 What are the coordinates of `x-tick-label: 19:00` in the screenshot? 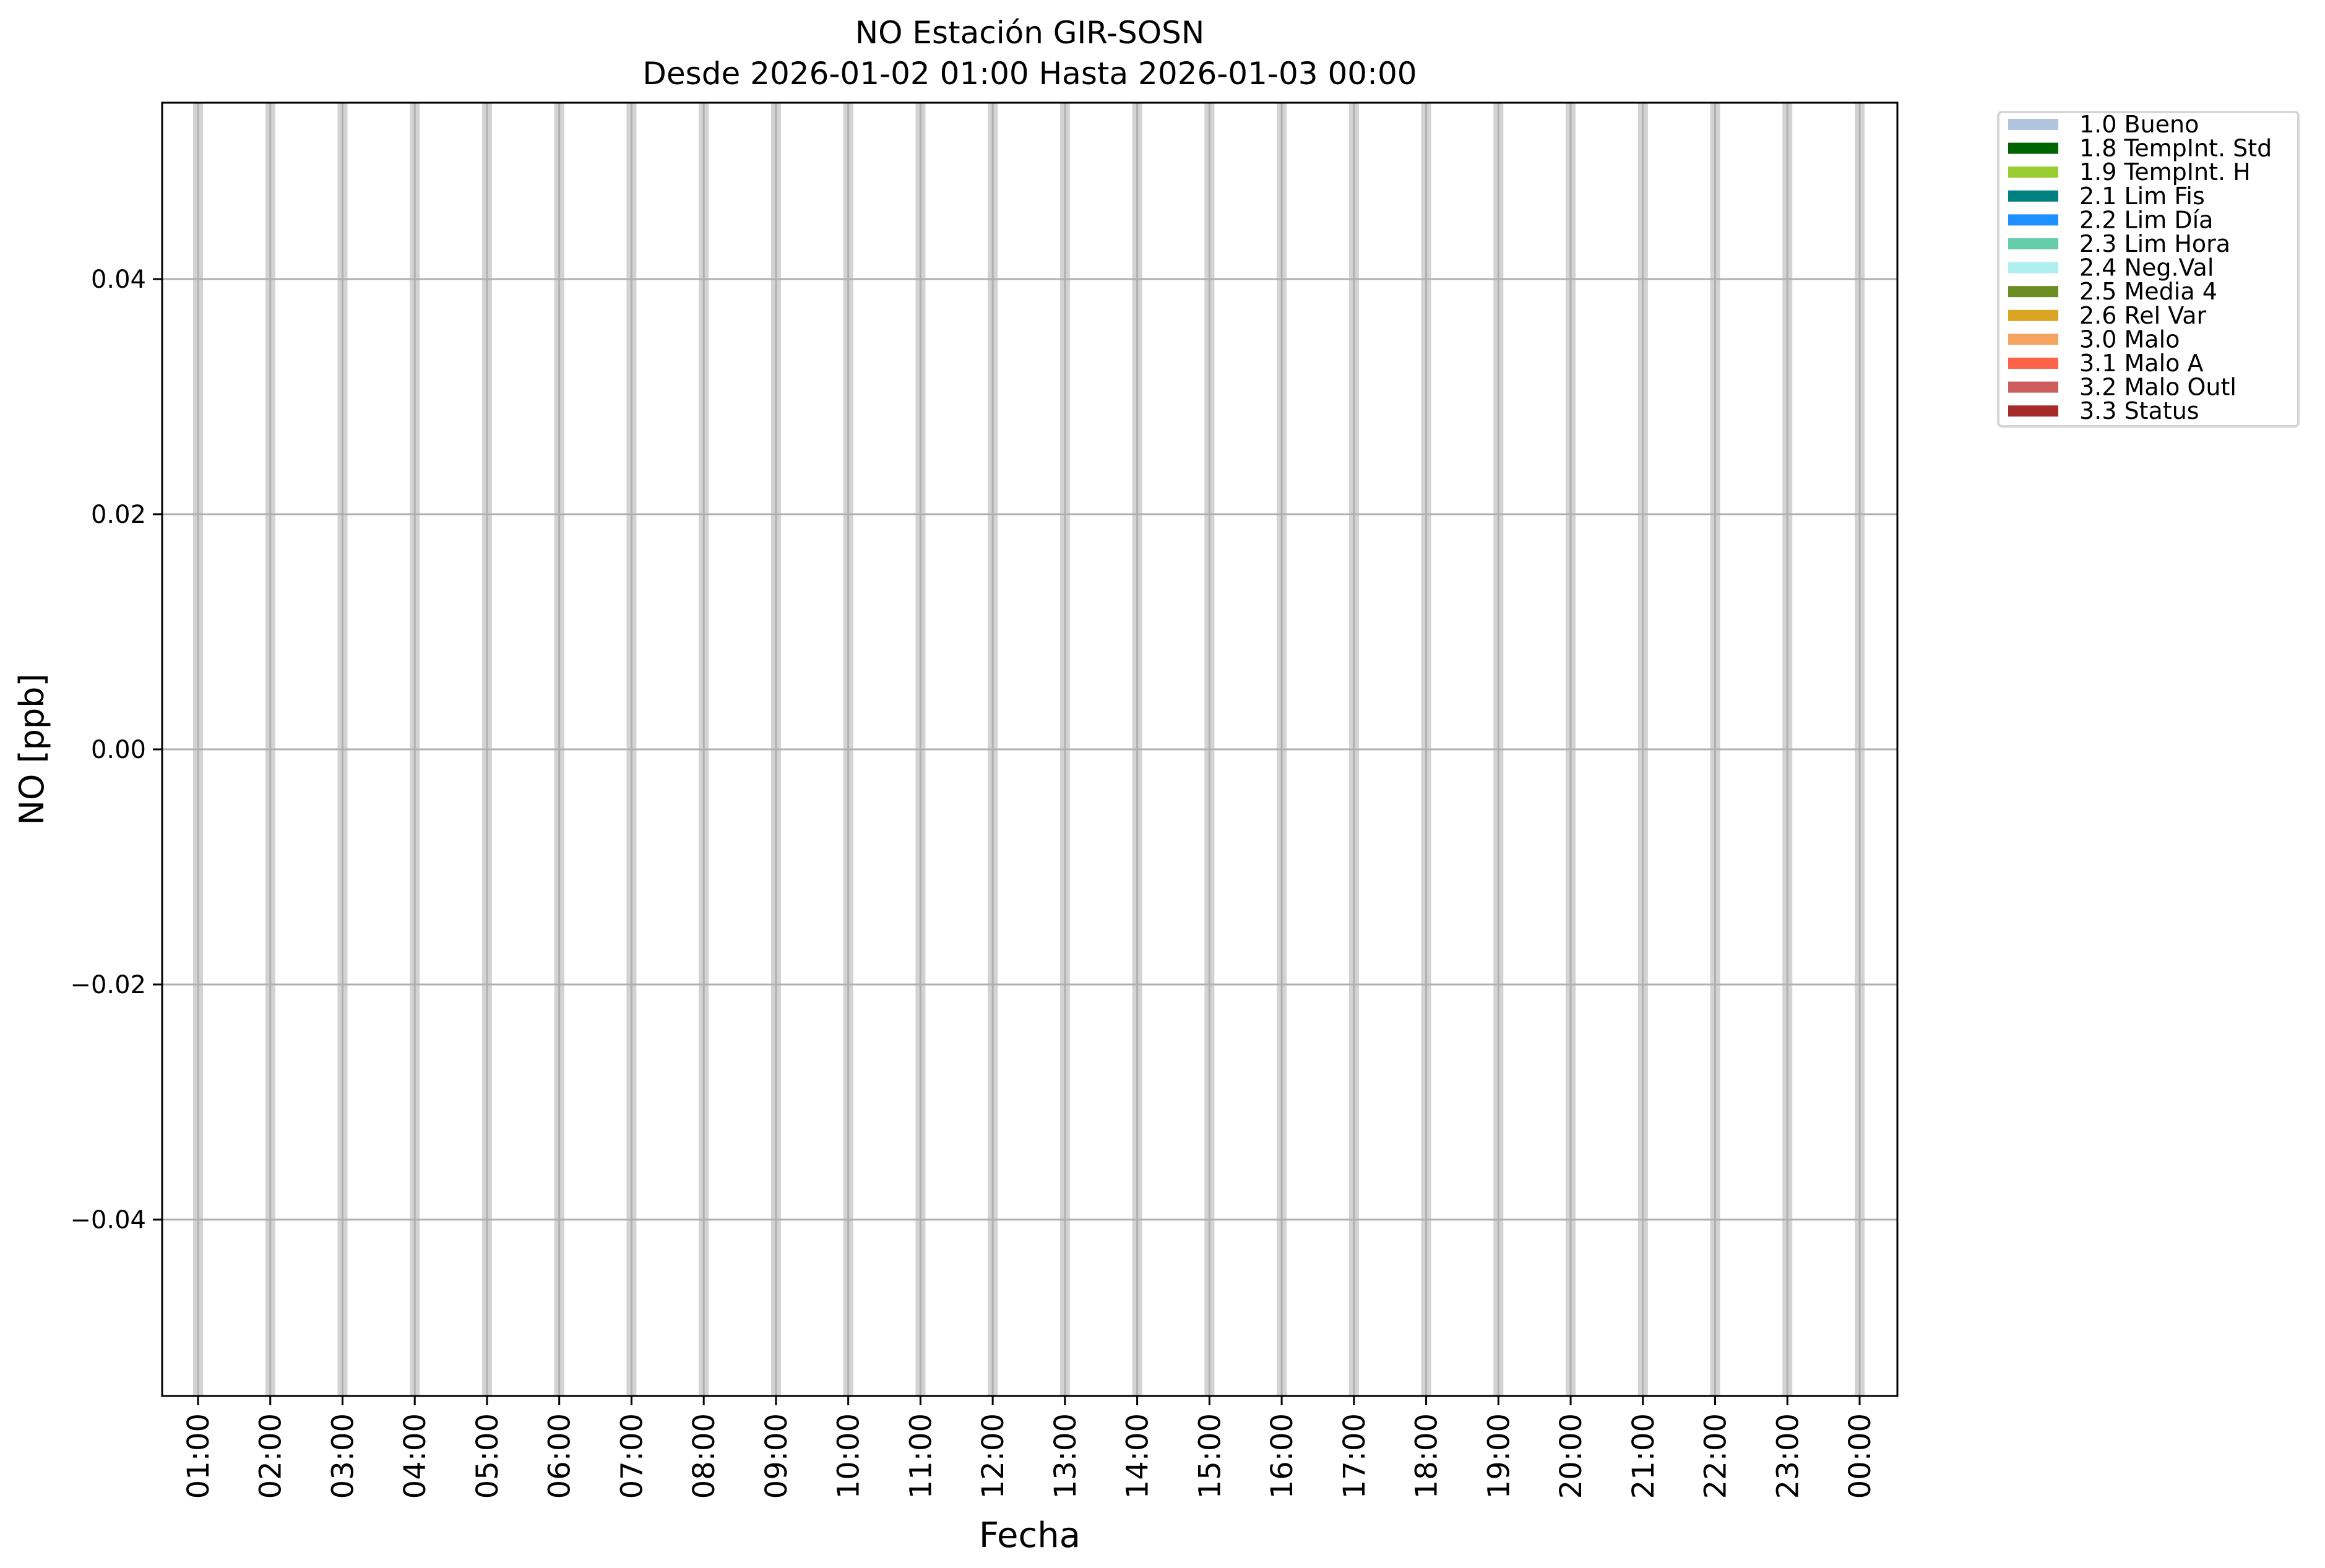 It's located at (1499, 1456).